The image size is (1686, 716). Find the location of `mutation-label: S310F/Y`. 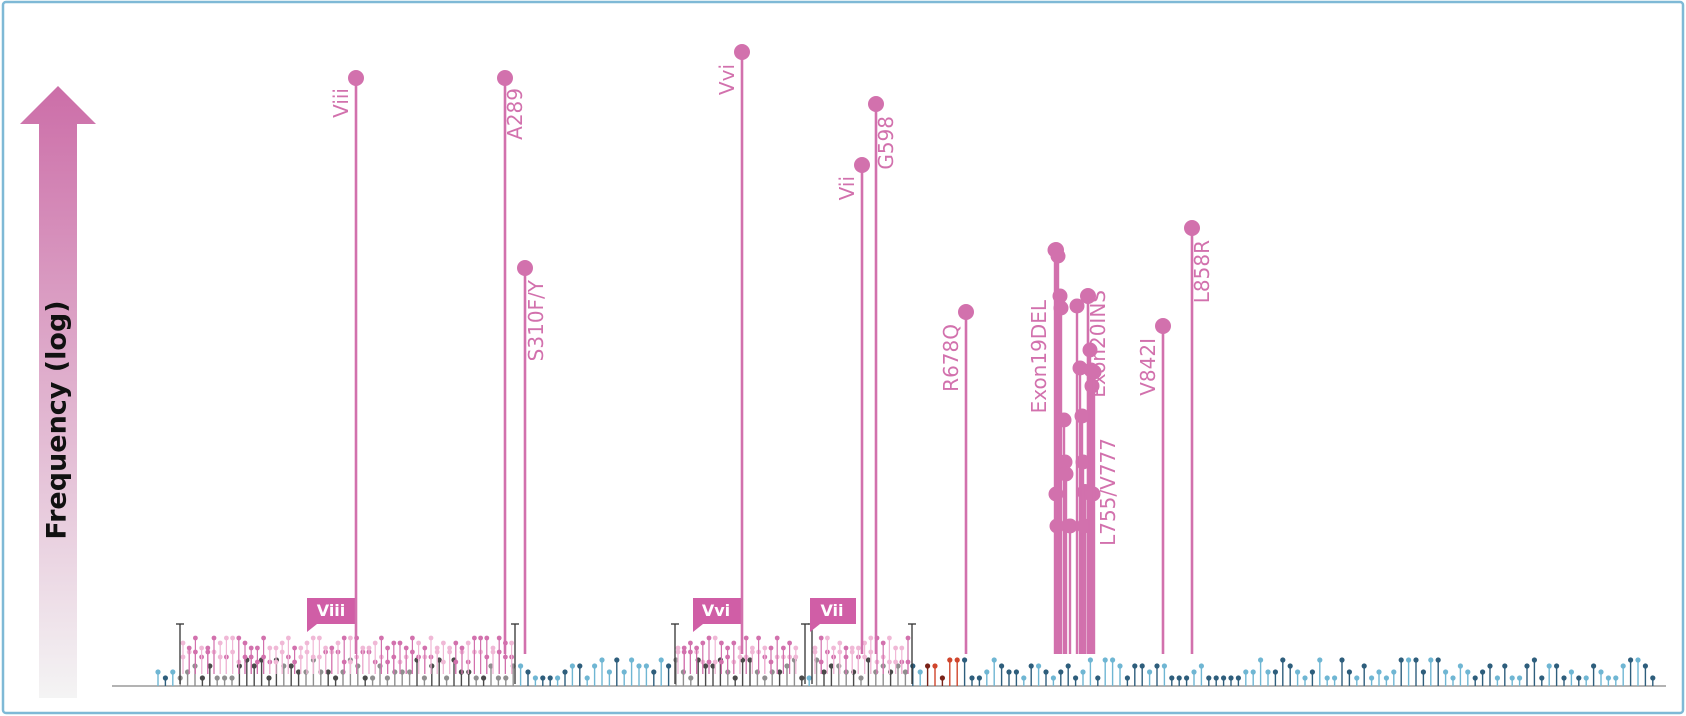

mutation-label: S310F/Y is located at coordinates (536, 320).